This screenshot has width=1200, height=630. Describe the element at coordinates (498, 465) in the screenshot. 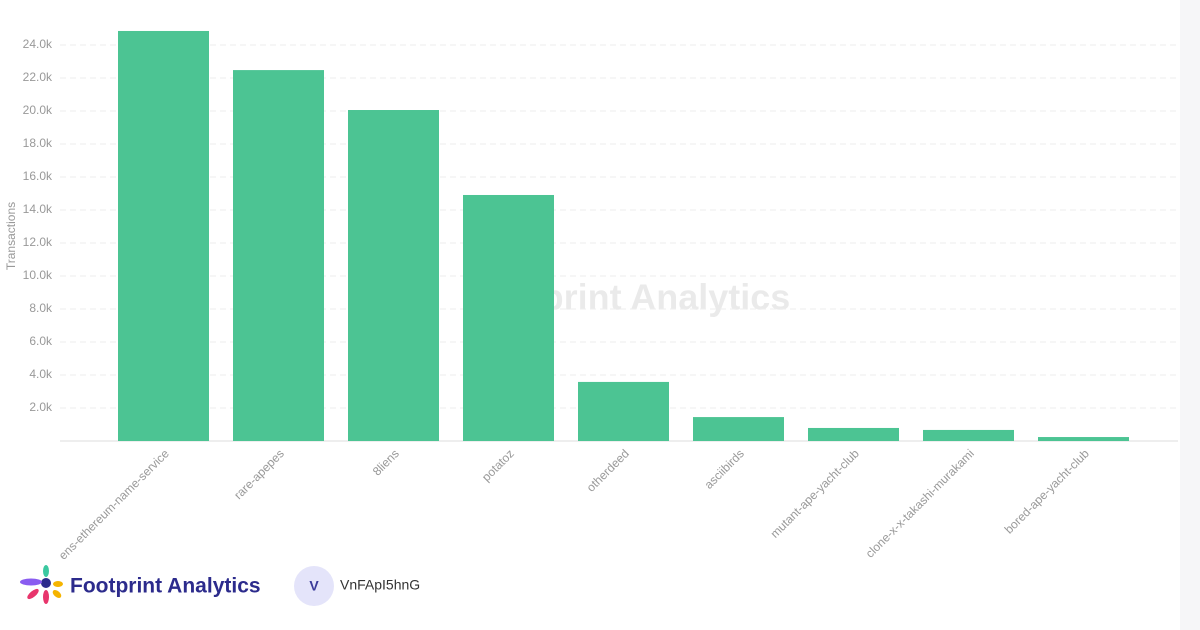

I see `x-tick-label: potatoz` at that location.